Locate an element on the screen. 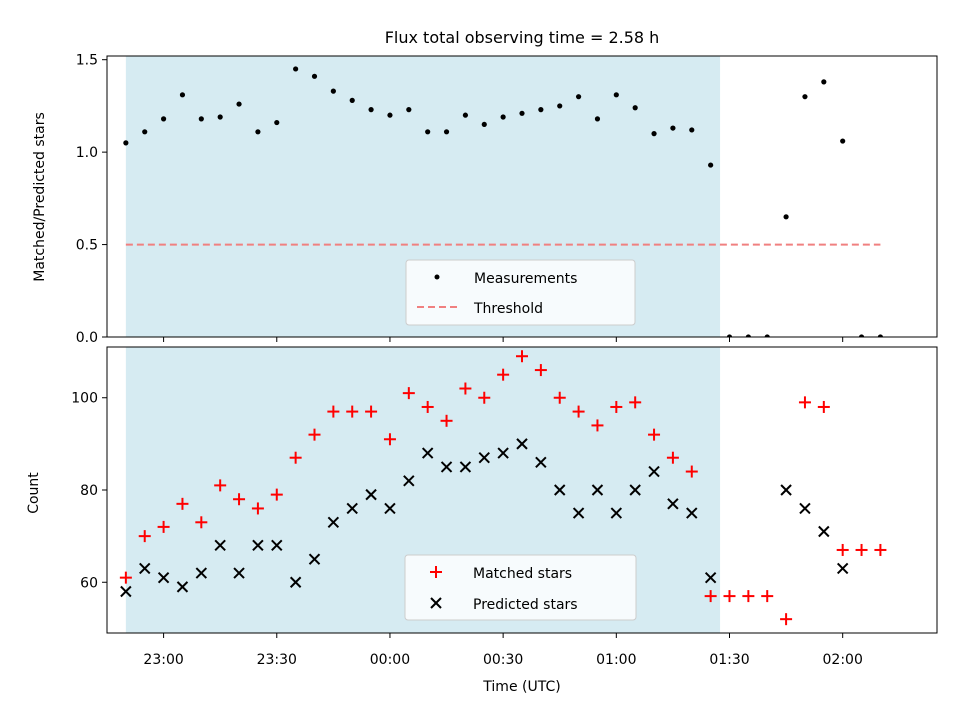 This screenshot has height=720, width=960. x-tick-label: 01:00 is located at coordinates (616, 660).